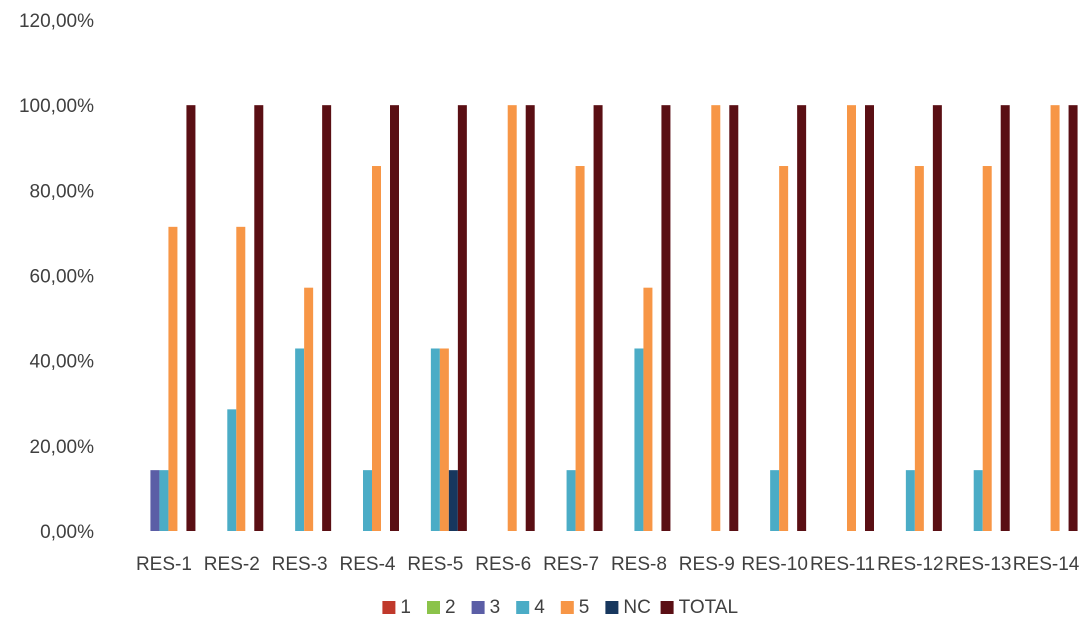 This screenshot has height=623, width=1084. I want to click on y-tick-label: 40,00%, so click(62, 362).